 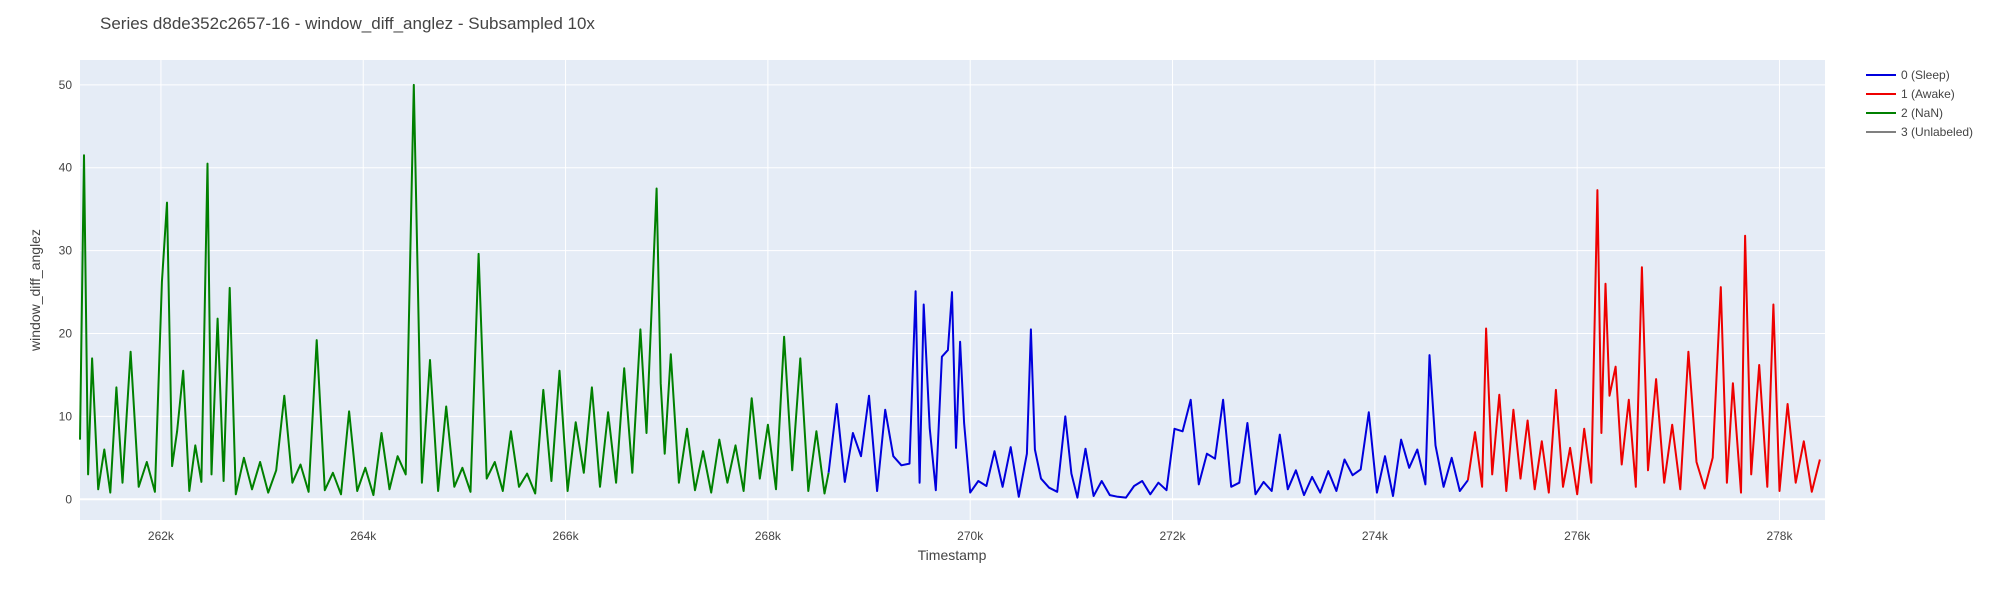 I want to click on x-tick-label: 264k, so click(x=363, y=536).